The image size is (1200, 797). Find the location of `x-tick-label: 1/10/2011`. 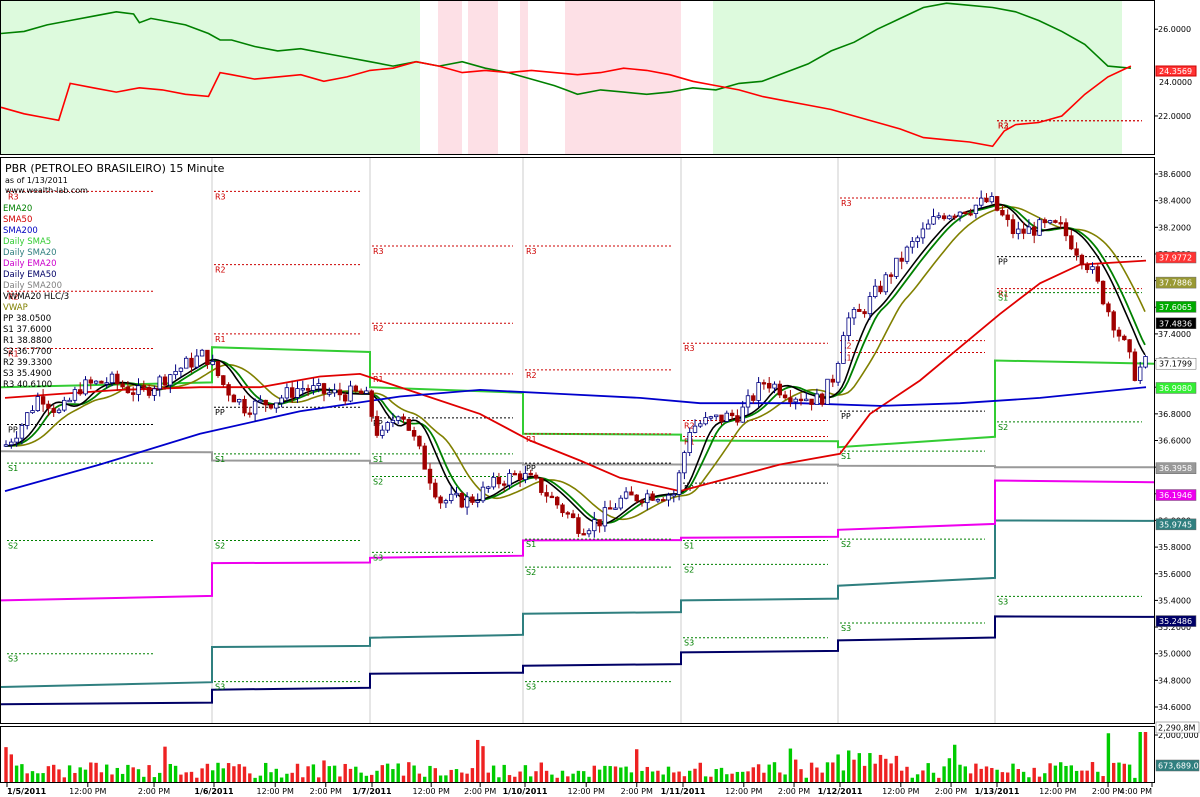

x-tick-label: 1/10/2011 is located at coordinates (525, 791).